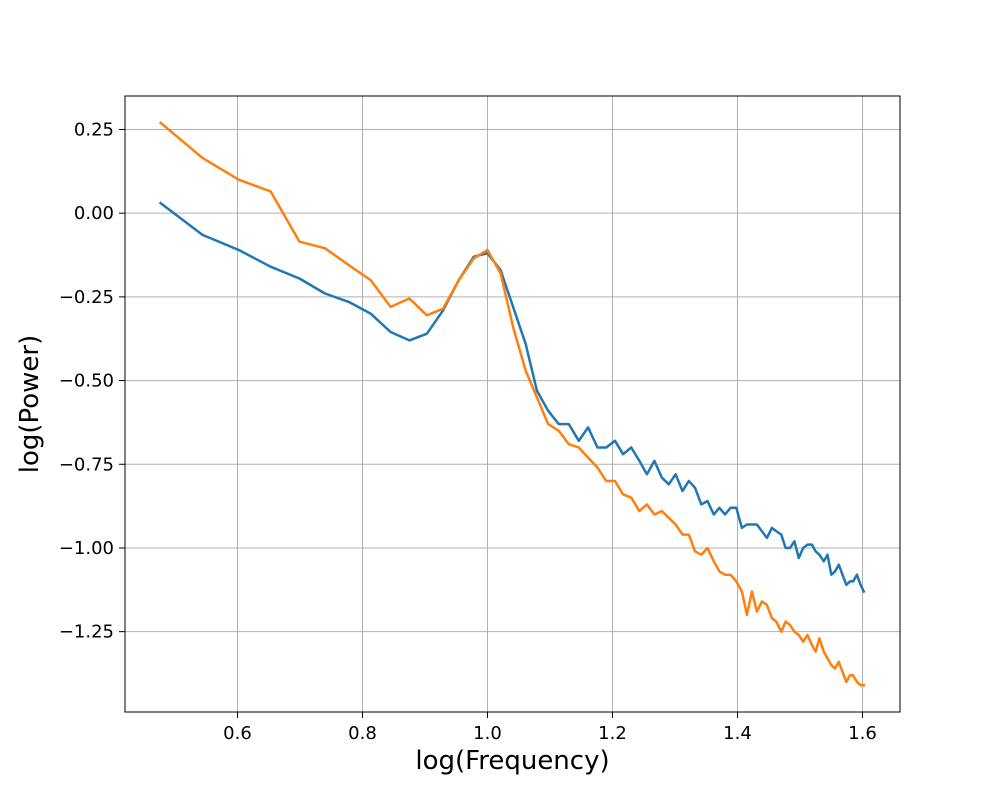  Describe the element at coordinates (550, 728) in the screenshot. I see `x-axis: 0.6 0.8 1.0 1.2 1.4 1.6` at that location.